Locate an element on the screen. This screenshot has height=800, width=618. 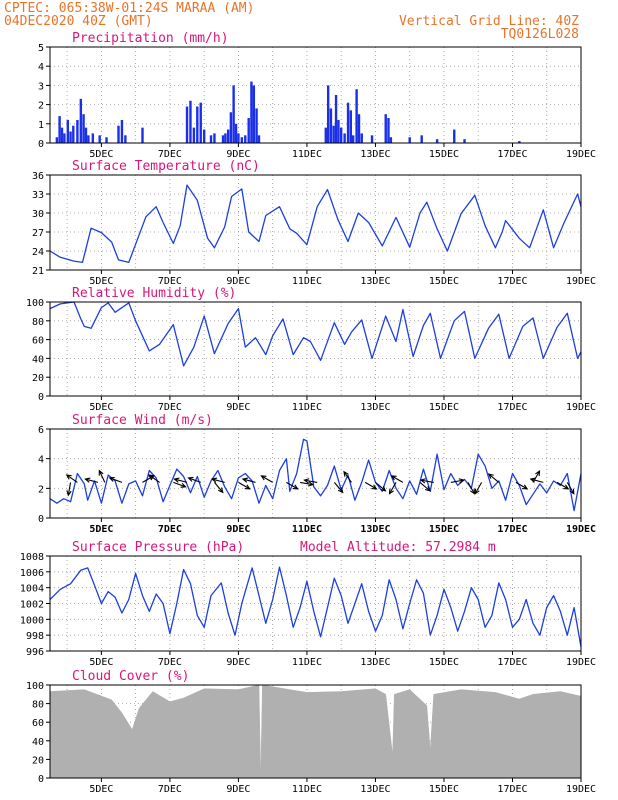
header-date: 04DEC2020 40Z (GMT) is located at coordinates (78, 21).